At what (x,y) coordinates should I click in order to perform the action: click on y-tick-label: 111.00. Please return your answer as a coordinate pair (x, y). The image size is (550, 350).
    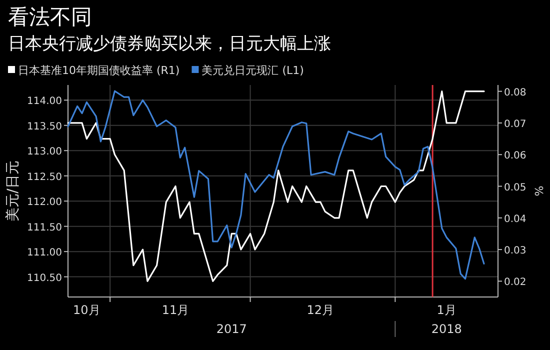
    Looking at the image, I should click on (44, 253).